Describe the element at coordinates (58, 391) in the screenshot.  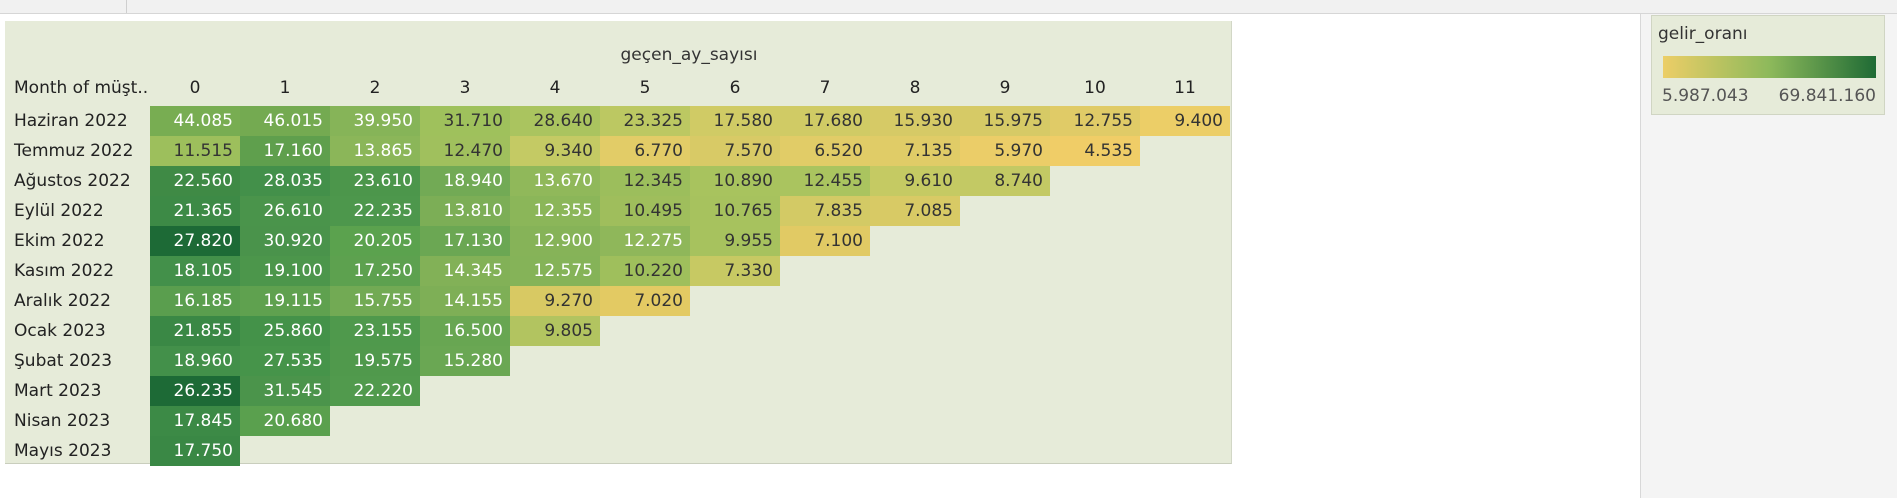
I see `row-label: Mart 2023` at that location.